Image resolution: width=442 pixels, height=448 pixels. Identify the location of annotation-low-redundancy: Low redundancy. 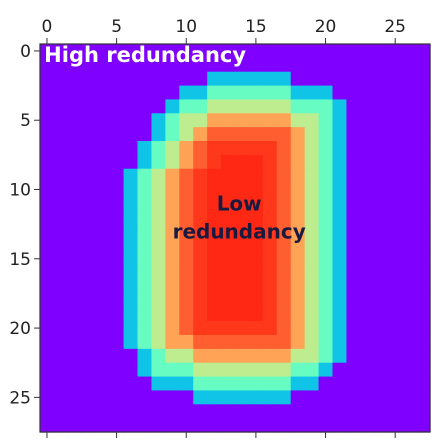
(239, 217).